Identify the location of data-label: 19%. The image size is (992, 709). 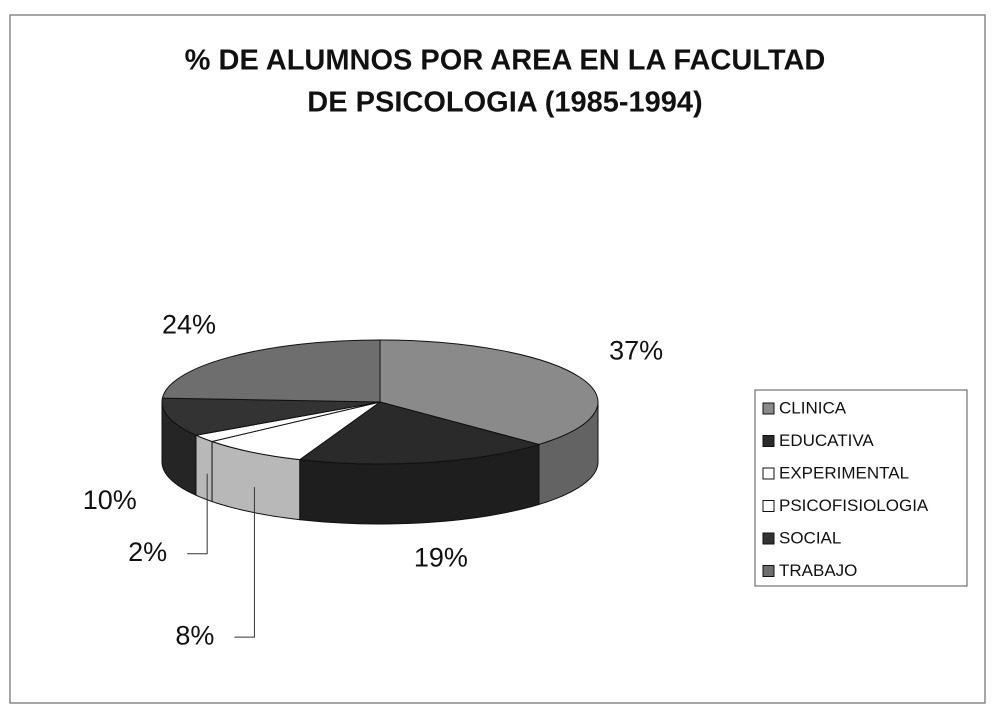
(441, 558).